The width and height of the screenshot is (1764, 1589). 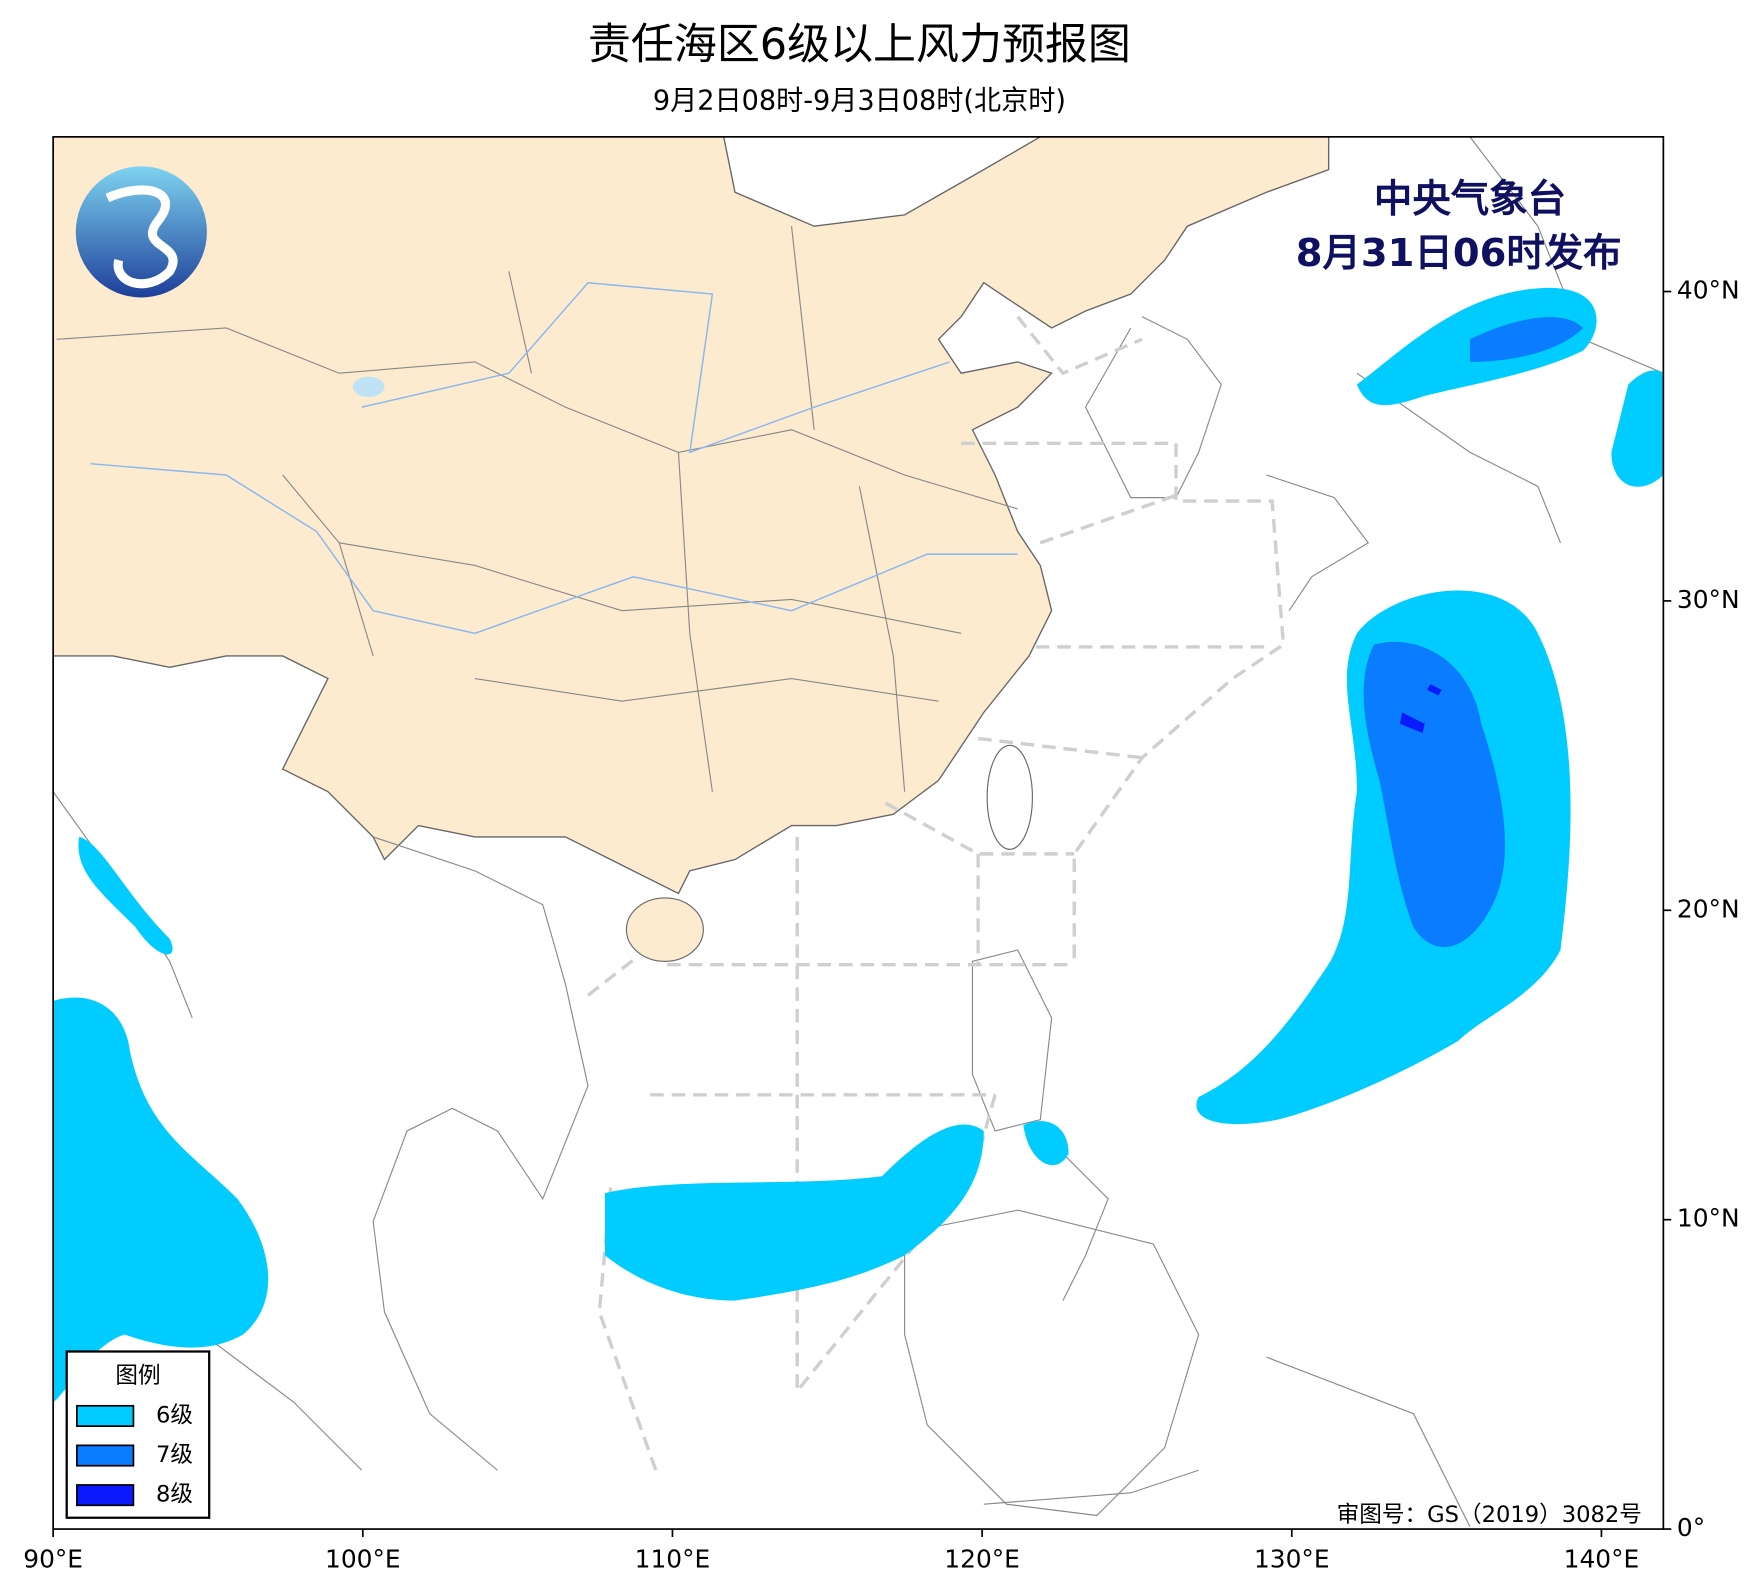 What do you see at coordinates (141, 237) in the screenshot?
I see `logo-mark` at bounding box center [141, 237].